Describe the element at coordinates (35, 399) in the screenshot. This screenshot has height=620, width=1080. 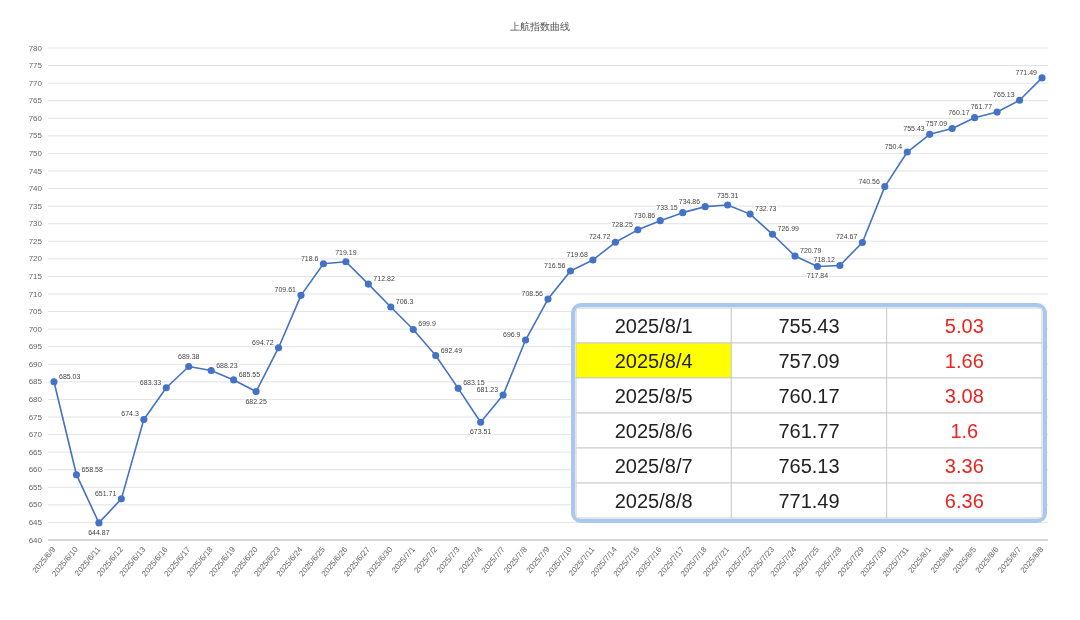
I see `y-tick-label: 680` at that location.